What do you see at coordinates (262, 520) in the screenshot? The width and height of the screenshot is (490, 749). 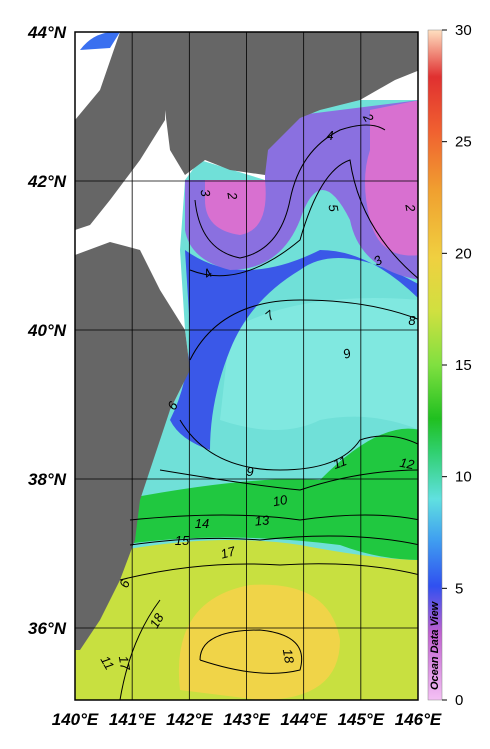 I see `contour-label: 13` at bounding box center [262, 520].